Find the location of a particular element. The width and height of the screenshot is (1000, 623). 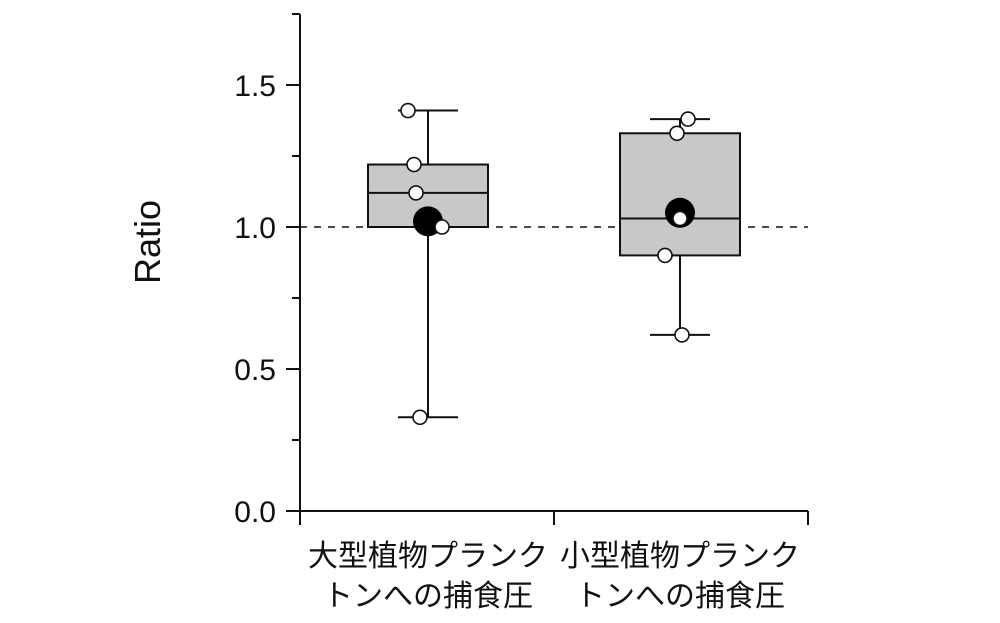

x-category-label: 大型植物プランク is located at coordinates (428, 556).